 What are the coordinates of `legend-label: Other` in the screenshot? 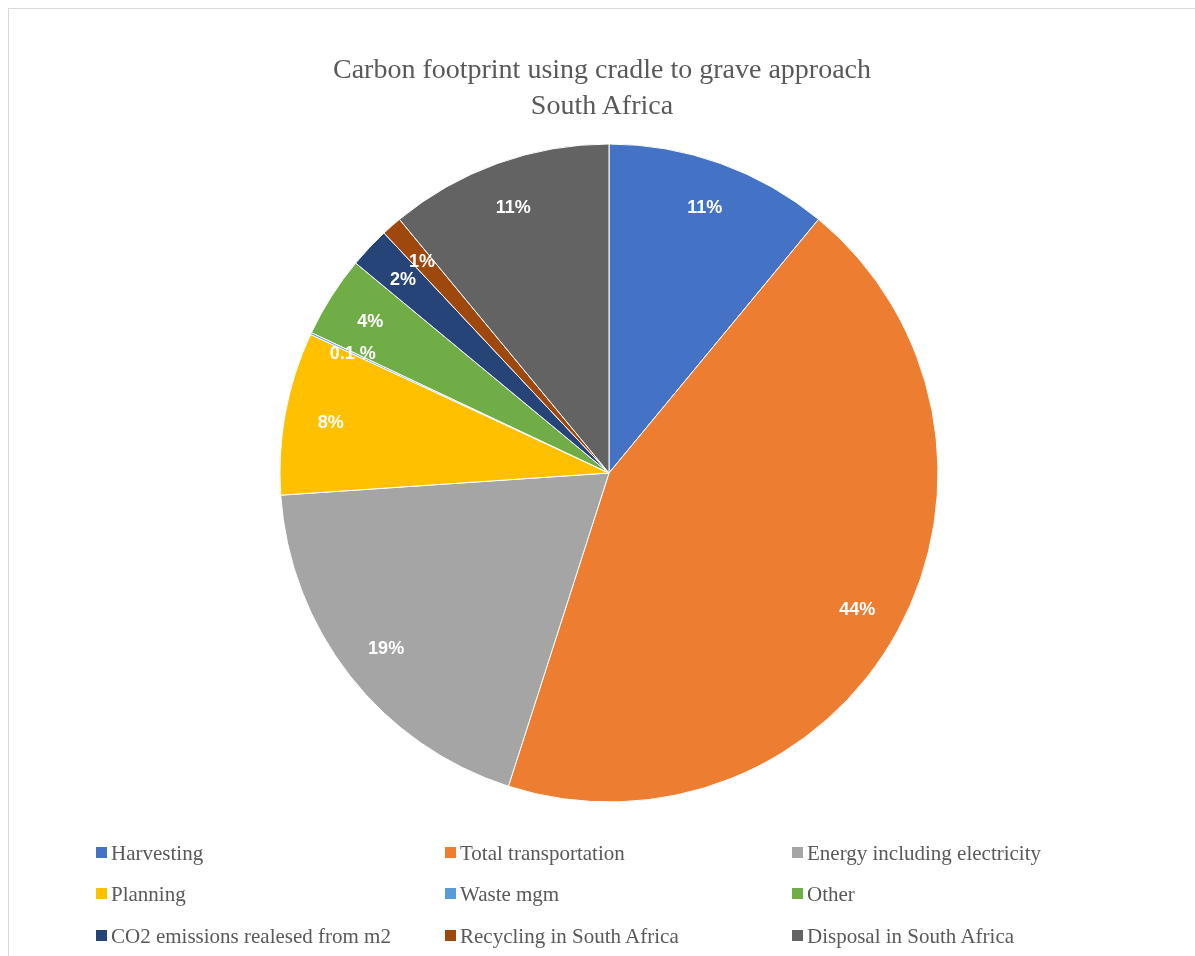 It's located at (831, 894).